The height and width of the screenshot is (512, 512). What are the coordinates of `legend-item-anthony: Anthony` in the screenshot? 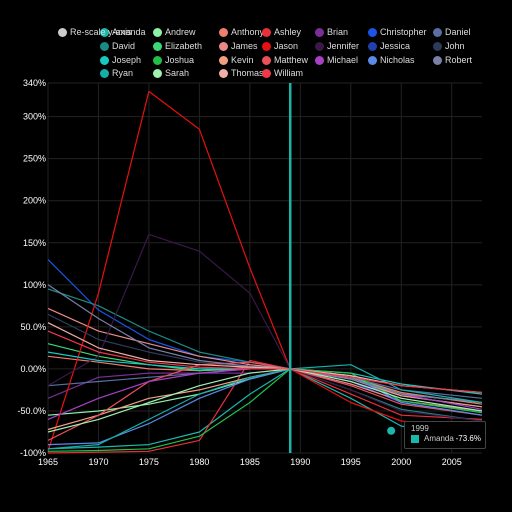 It's located at (241, 32).